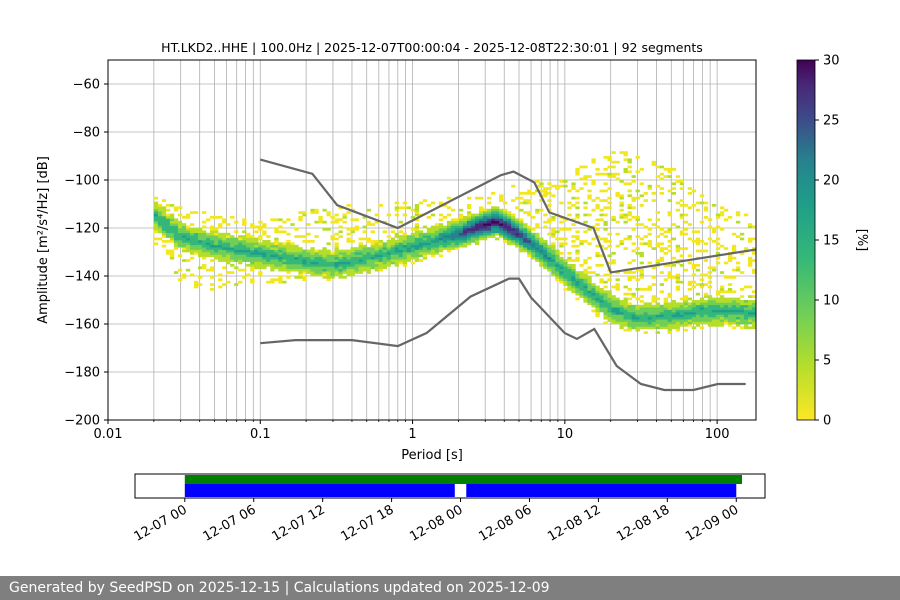 The height and width of the screenshot is (600, 900). I want to click on y-axis-label: Amplitude [m²/s⁴/Hz] [dB], so click(43, 240).